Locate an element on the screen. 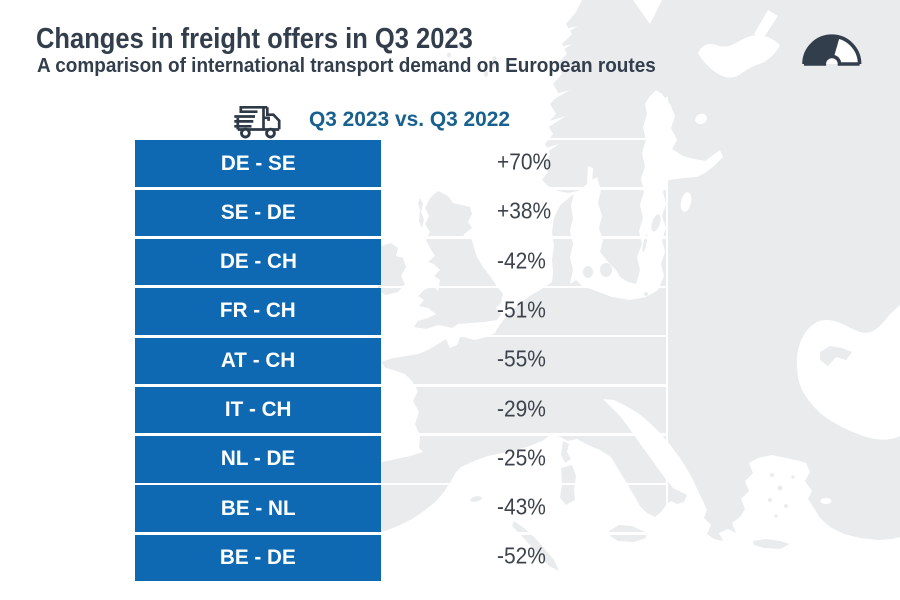 The width and height of the screenshot is (900, 600). route-value: -43% is located at coordinates (521, 506).